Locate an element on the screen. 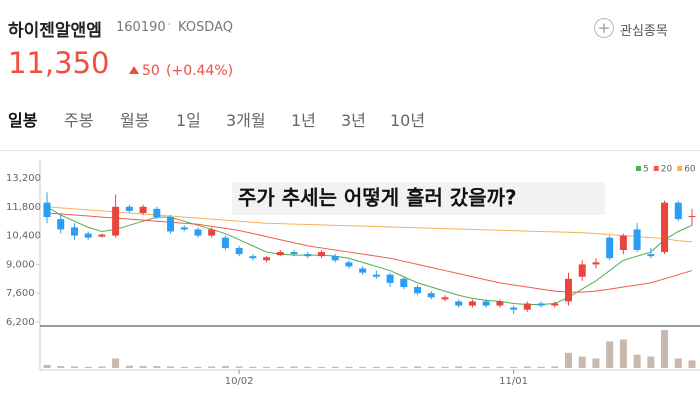 The image size is (700, 400). tab: 10년 is located at coordinates (408, 120).